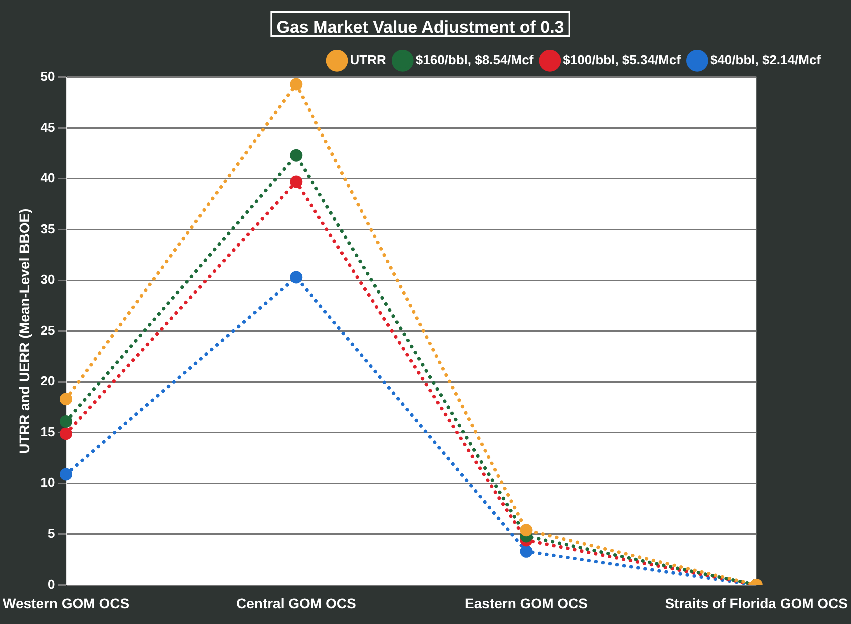 The width and height of the screenshot is (851, 624). What do you see at coordinates (52, 533) in the screenshot?
I see `y-tick-label: 5` at bounding box center [52, 533].